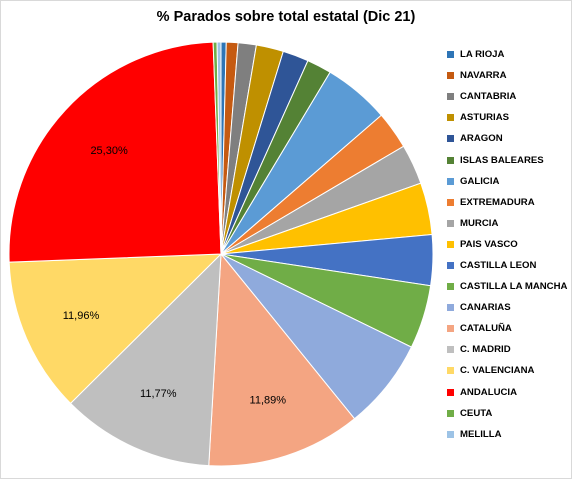  What do you see at coordinates (483, 76) in the screenshot?
I see `legend-label: NAVARRA` at bounding box center [483, 76].